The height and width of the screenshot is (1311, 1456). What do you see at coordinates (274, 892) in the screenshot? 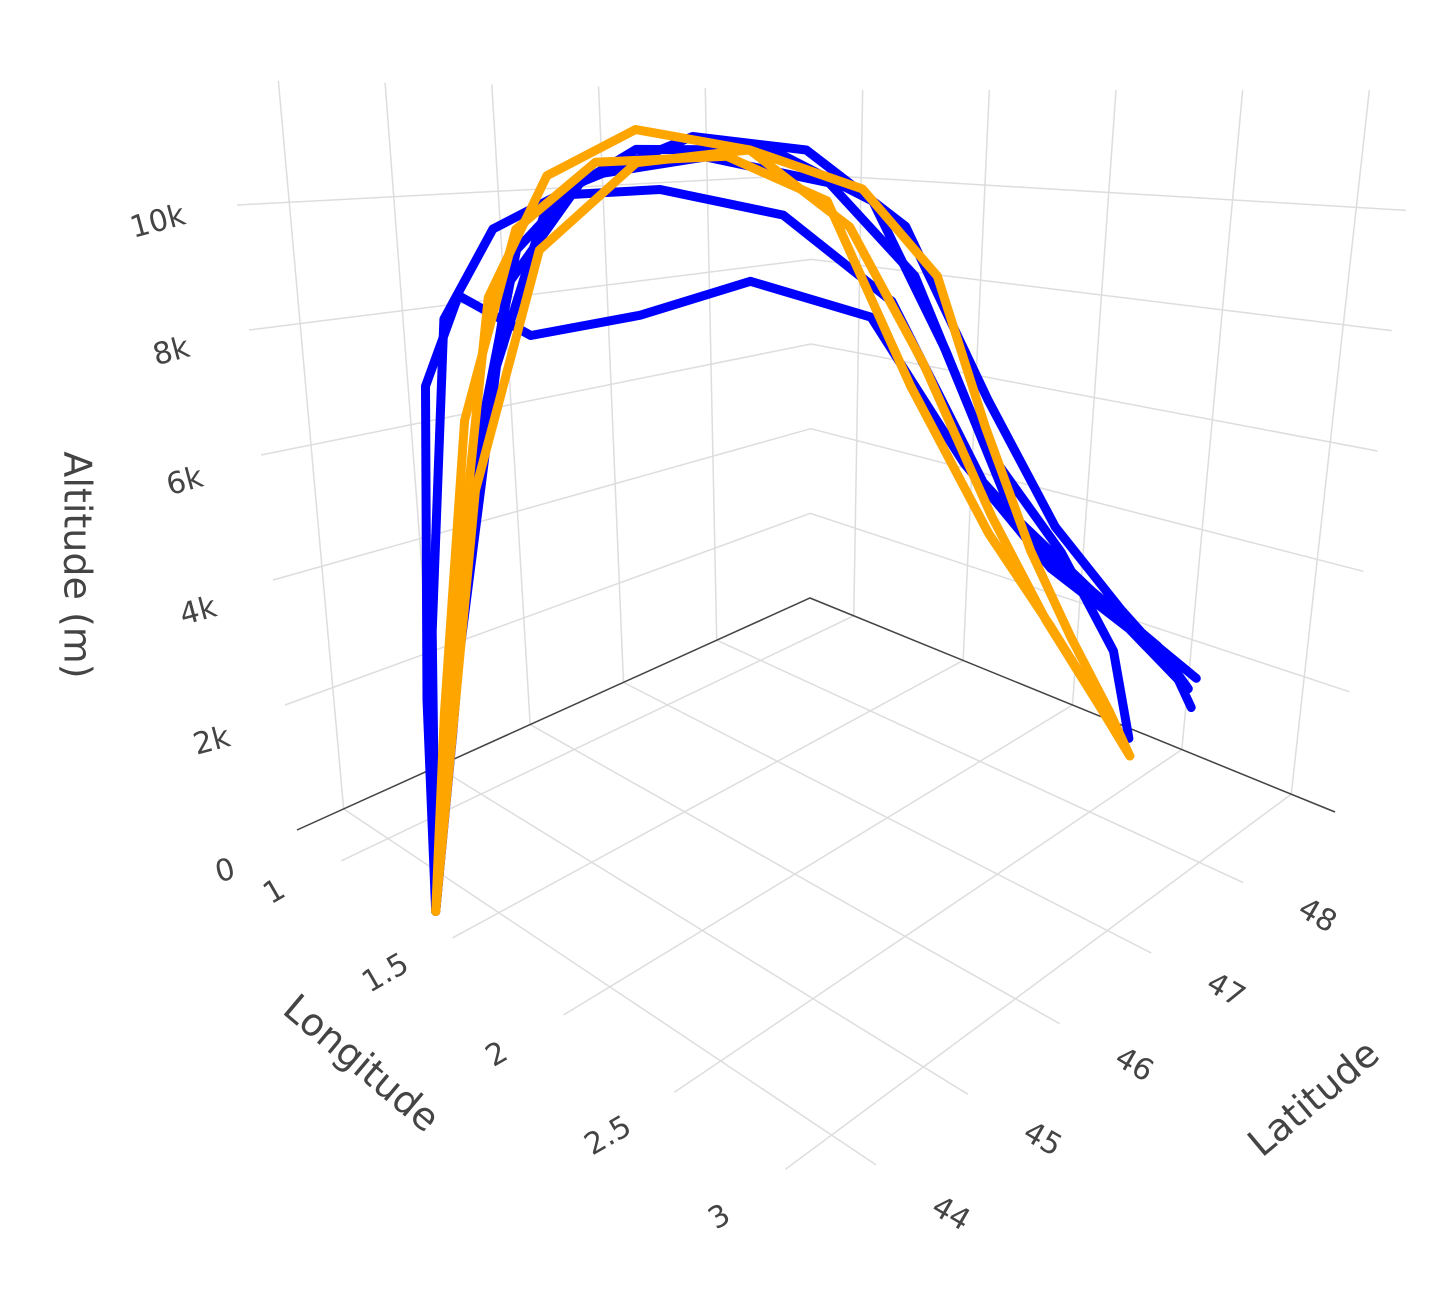
I see `x-tick-label: 1` at bounding box center [274, 892].